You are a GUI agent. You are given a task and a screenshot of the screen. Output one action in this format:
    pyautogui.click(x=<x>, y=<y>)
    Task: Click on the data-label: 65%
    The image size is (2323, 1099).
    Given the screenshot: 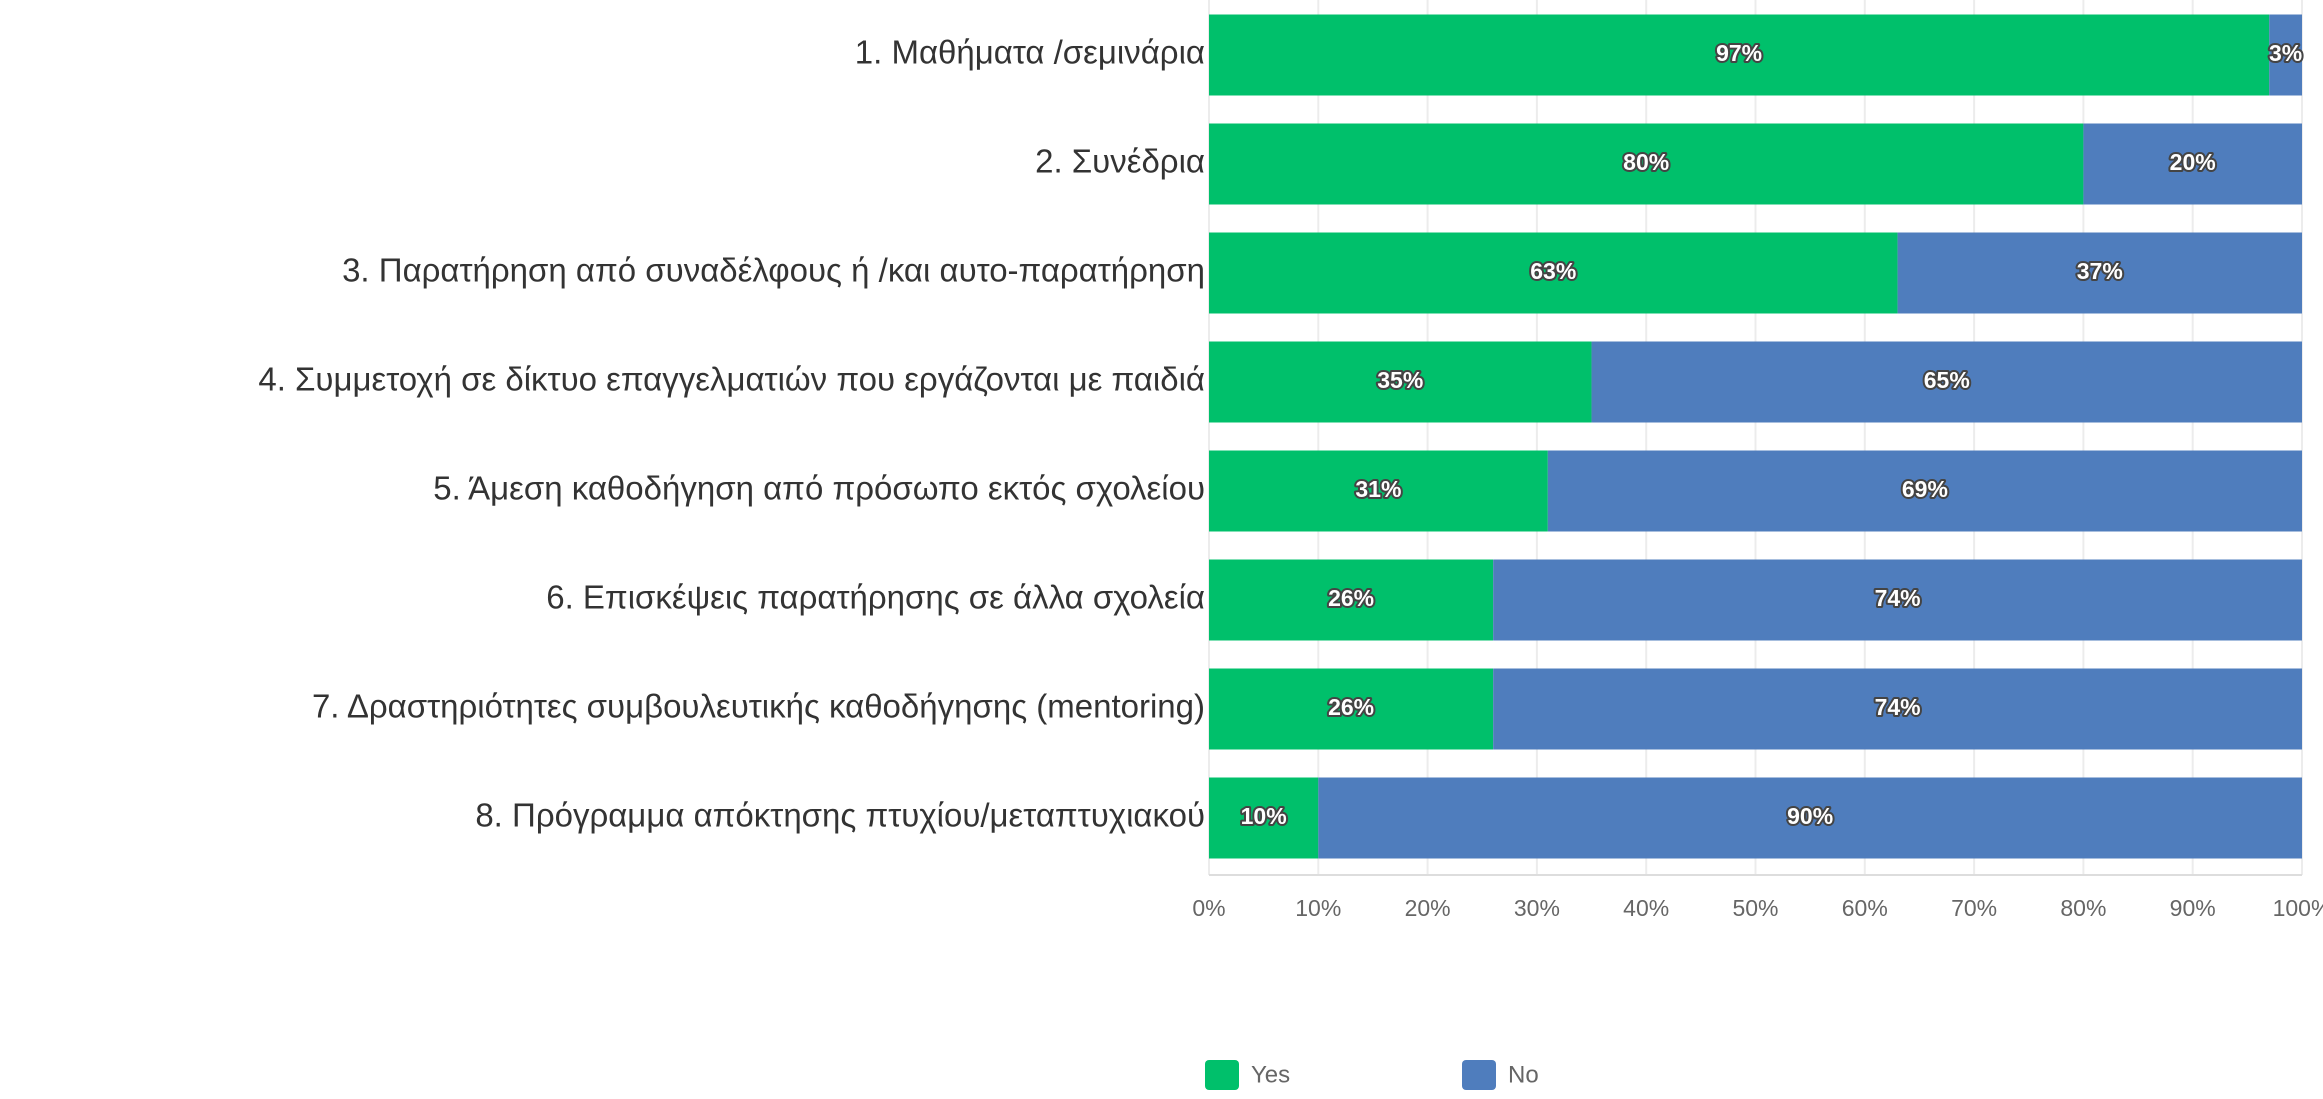 What is the action you would take?
    pyautogui.click(x=1947, y=380)
    